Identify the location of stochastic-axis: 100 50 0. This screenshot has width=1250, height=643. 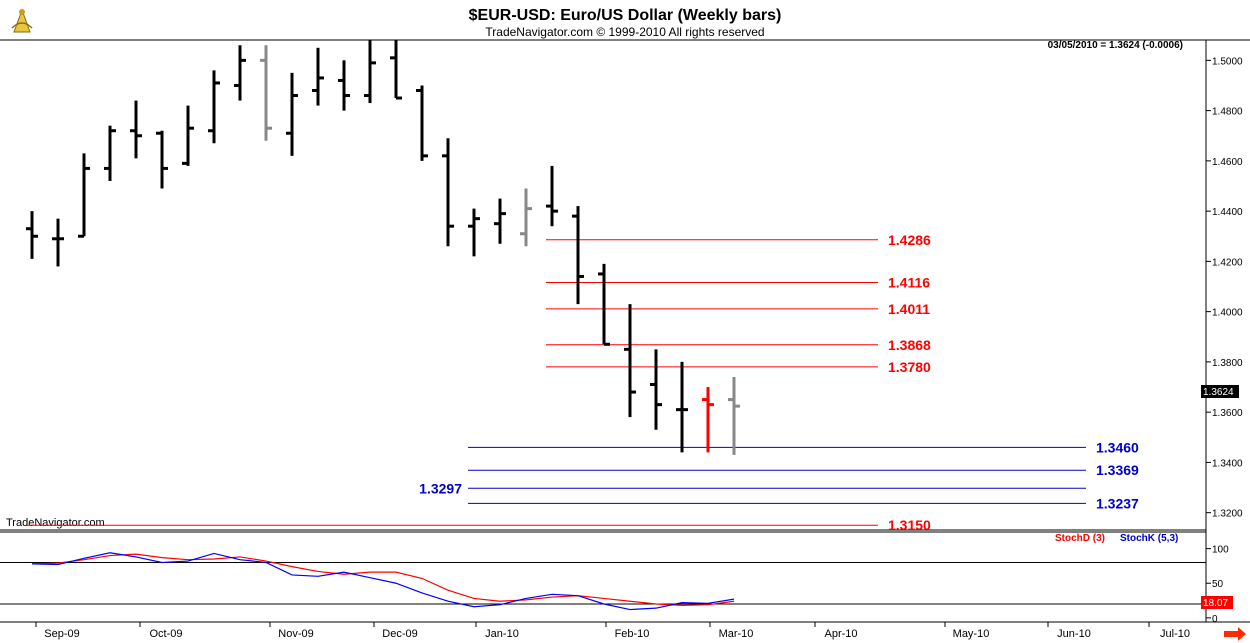
(614, 585).